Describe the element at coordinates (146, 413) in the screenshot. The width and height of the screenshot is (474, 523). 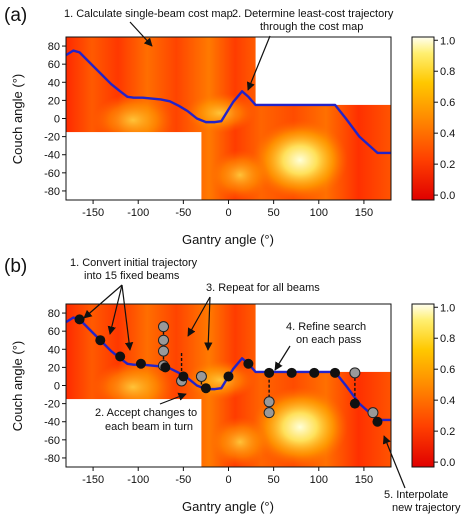
I see `panel-b-annotation-2-line1: 2. Accept changes to` at that location.